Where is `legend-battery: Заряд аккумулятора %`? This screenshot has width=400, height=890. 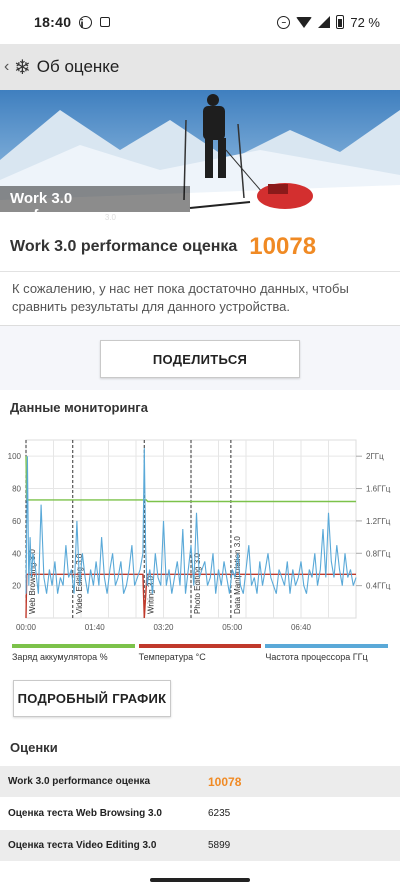
legend-battery: Заряд аккумулятора % is located at coordinates (73, 653).